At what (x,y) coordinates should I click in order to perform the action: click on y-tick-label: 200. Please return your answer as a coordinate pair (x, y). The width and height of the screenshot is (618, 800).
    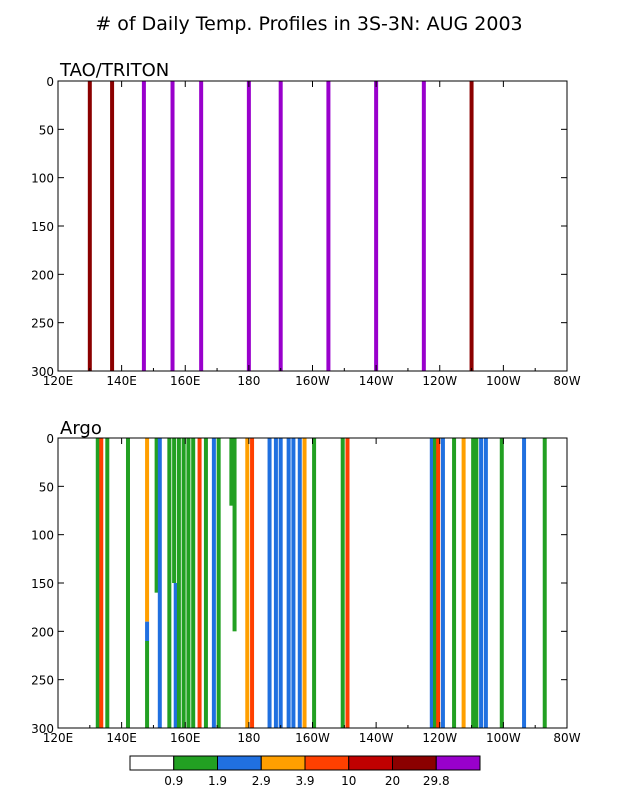
    Looking at the image, I should click on (42, 632).